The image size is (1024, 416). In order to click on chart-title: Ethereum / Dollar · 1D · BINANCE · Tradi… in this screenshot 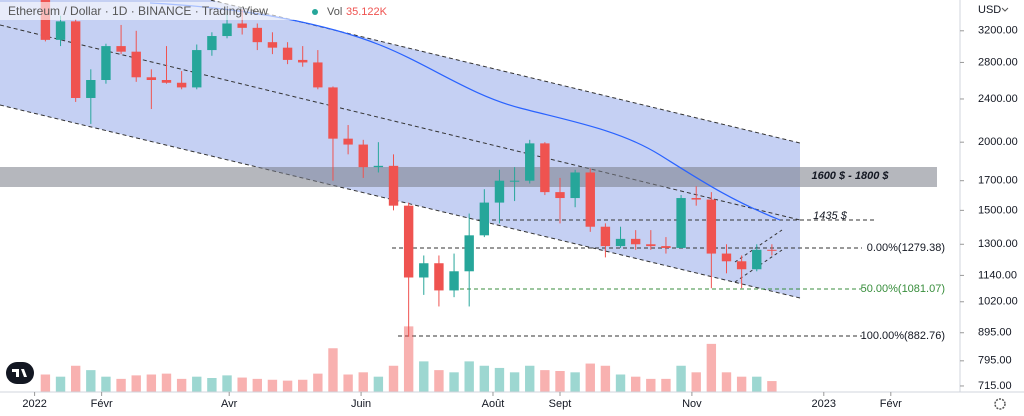, I will do `click(138, 11)`.